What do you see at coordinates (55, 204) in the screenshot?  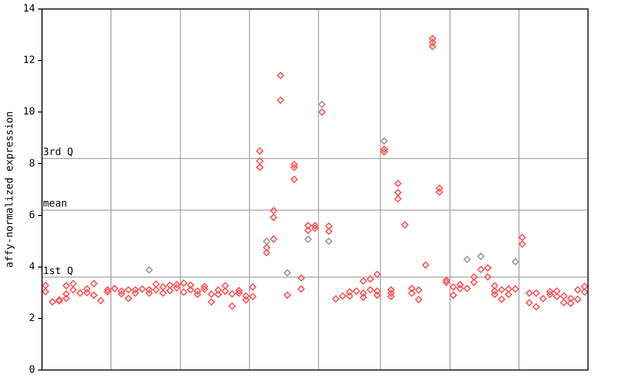 I see `ref-line-label: mean` at bounding box center [55, 204].